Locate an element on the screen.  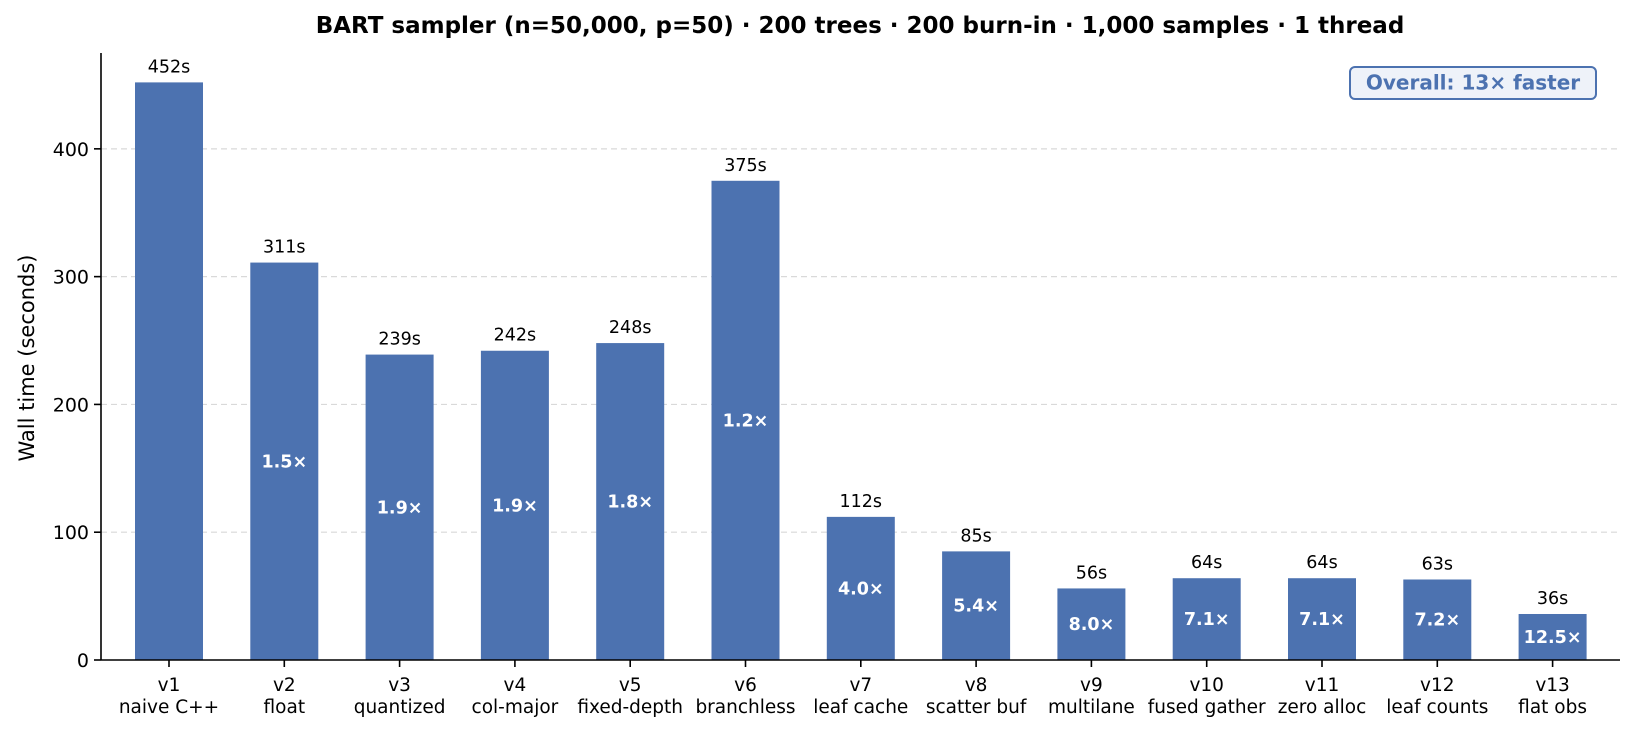
bar-v7 is located at coordinates (860, 588).